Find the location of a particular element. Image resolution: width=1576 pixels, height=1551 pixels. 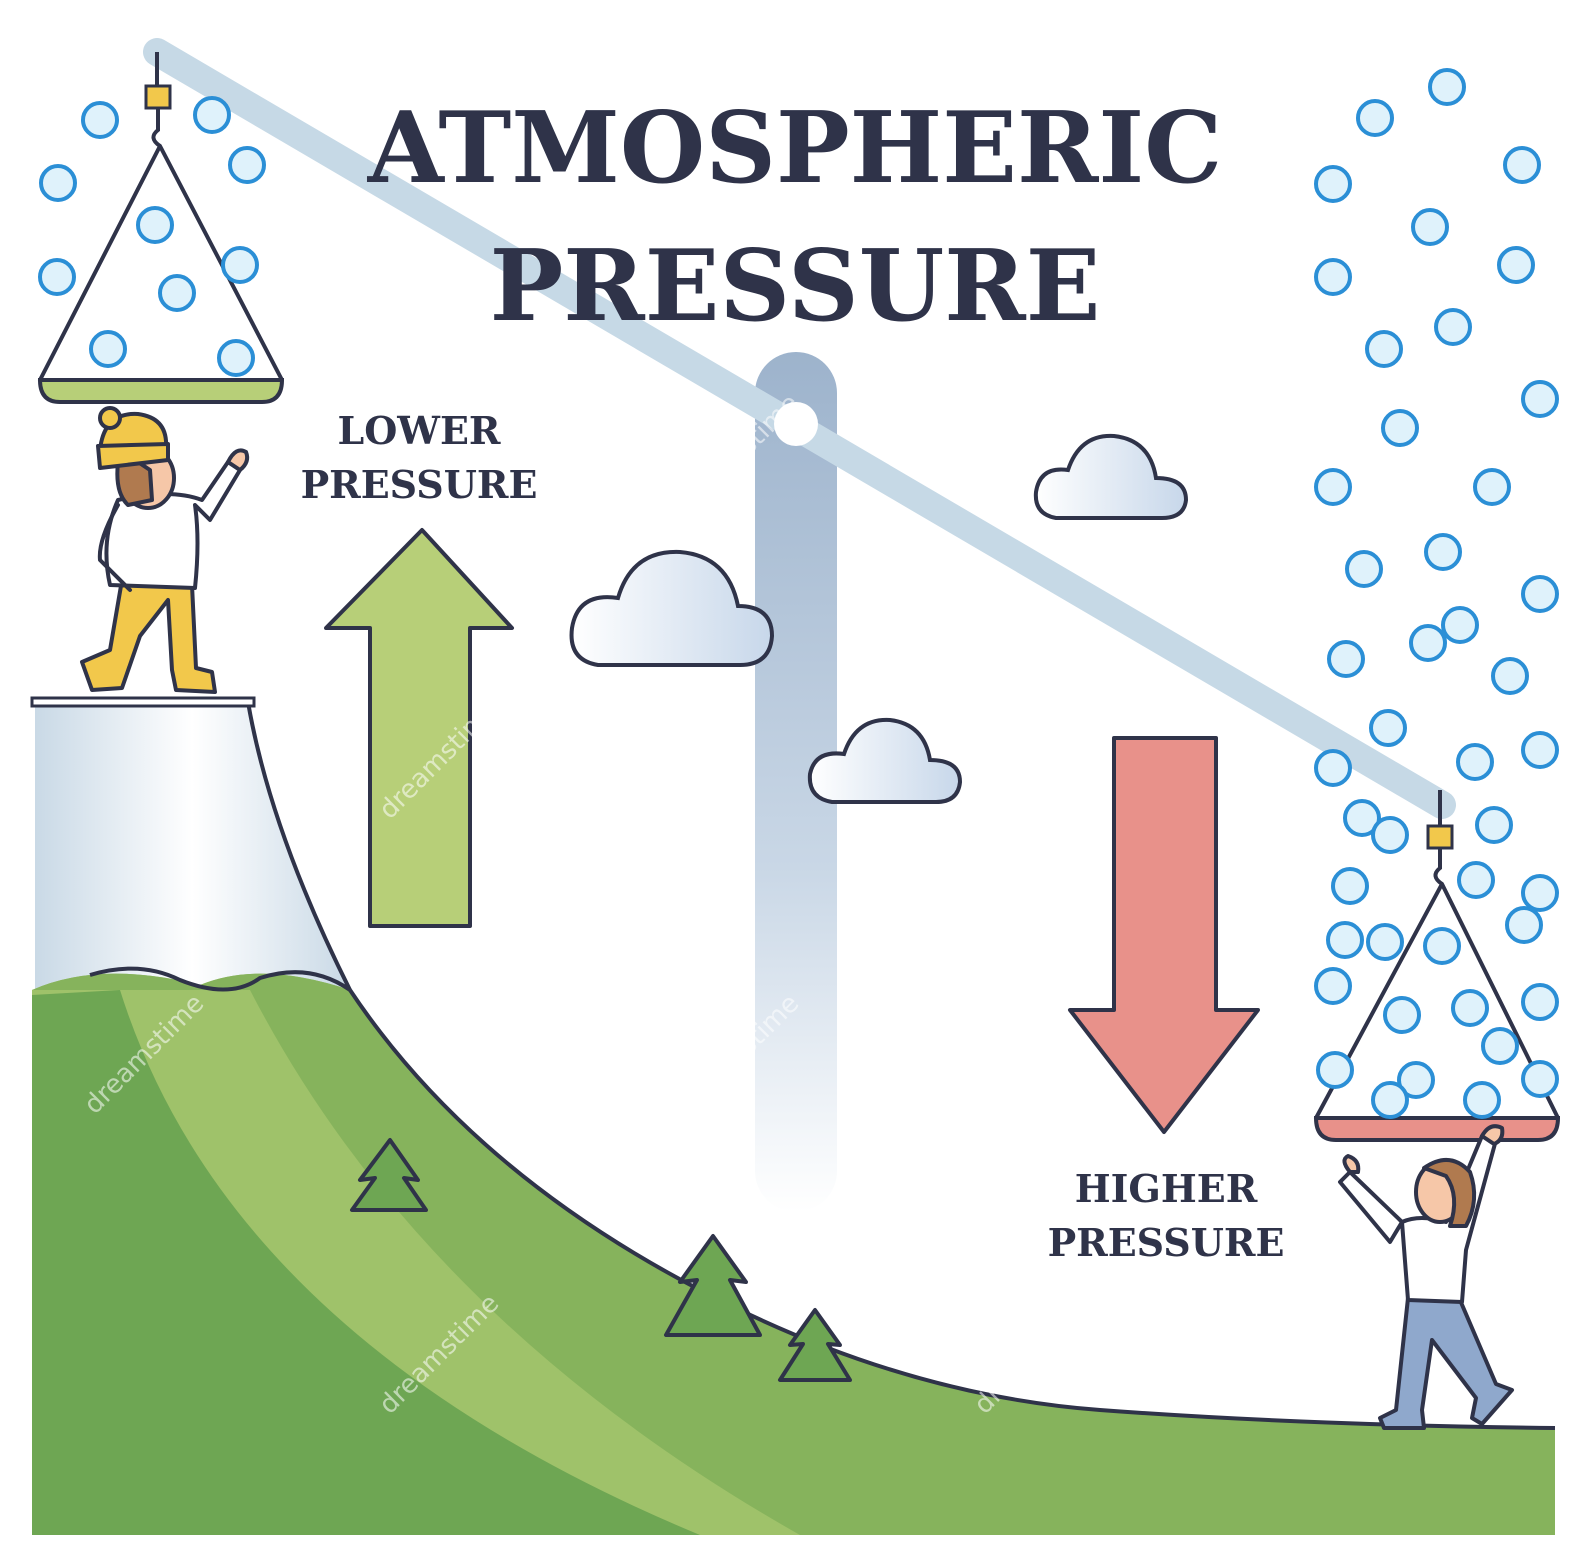

arrow-down-icon is located at coordinates (1164, 935).